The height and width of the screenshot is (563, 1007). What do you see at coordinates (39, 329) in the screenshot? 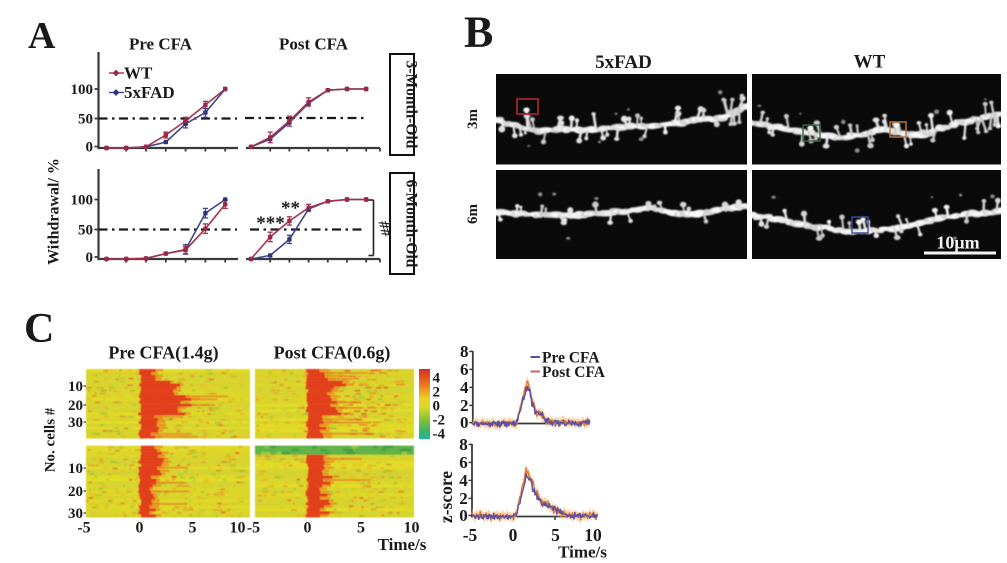
I see `svg-text: C` at bounding box center [39, 329].